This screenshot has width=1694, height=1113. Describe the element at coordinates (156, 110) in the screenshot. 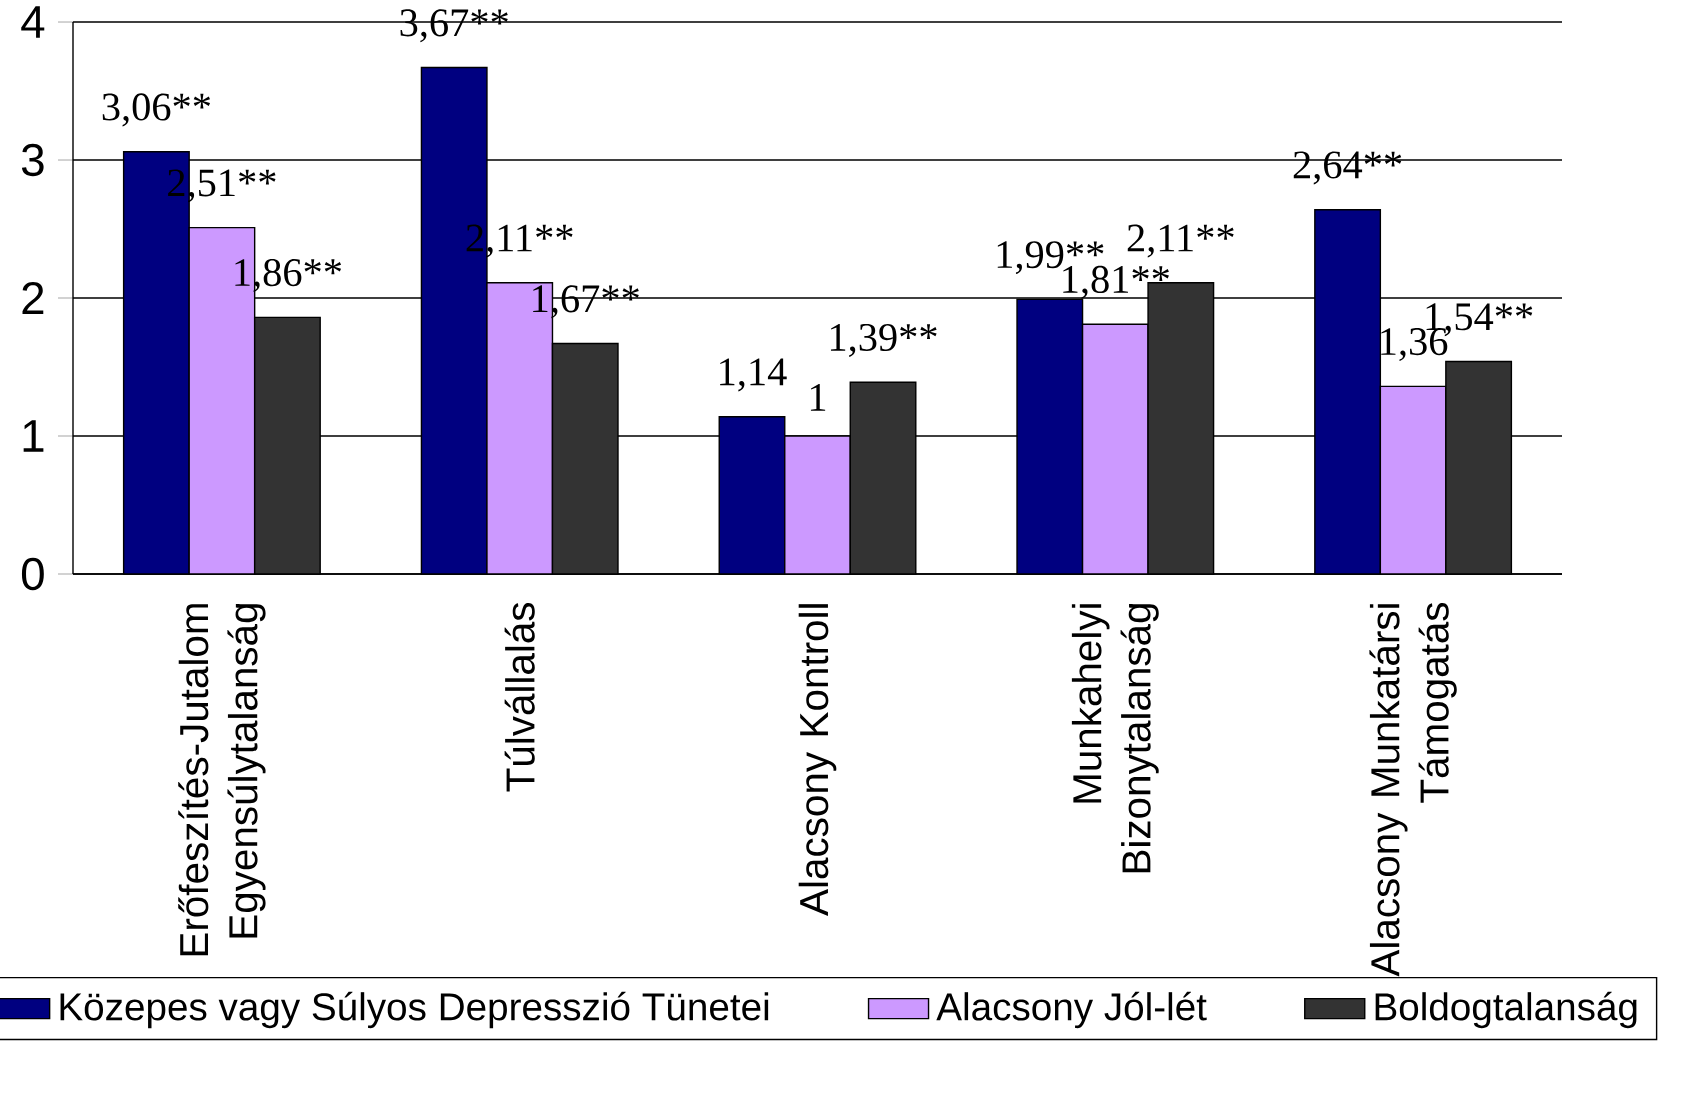

I see `data-label: 3,06**` at that location.